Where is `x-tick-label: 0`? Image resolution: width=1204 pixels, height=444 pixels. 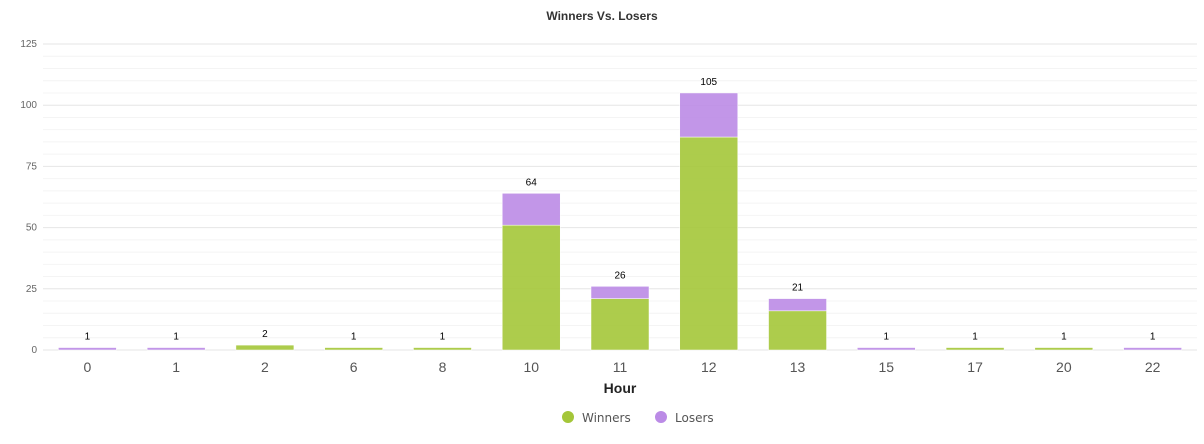 x-tick-label: 0 is located at coordinates (87, 367).